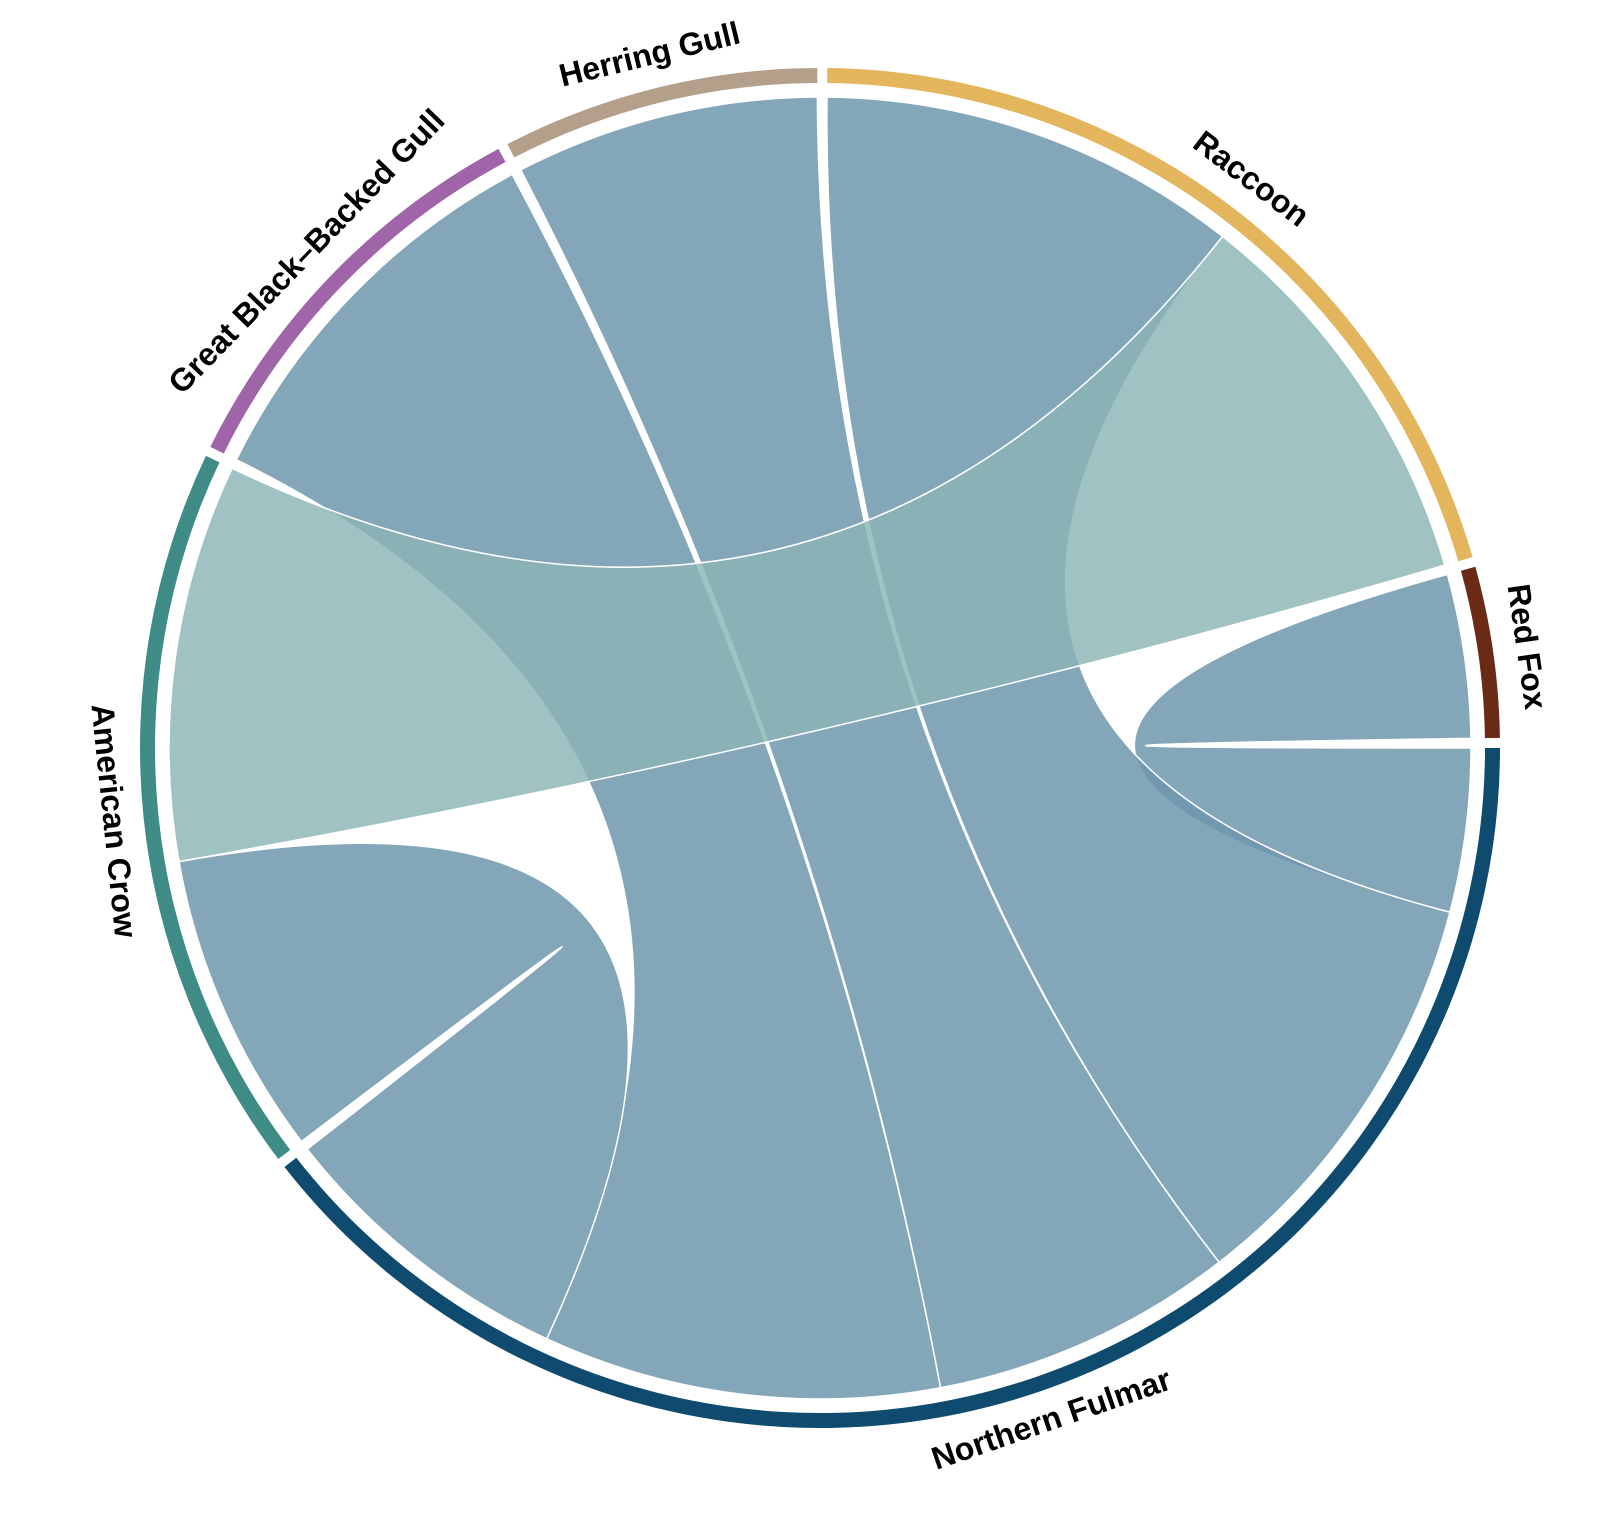  What do you see at coordinates (1480, 652) in the screenshot?
I see `sector-arc-red-fox` at bounding box center [1480, 652].